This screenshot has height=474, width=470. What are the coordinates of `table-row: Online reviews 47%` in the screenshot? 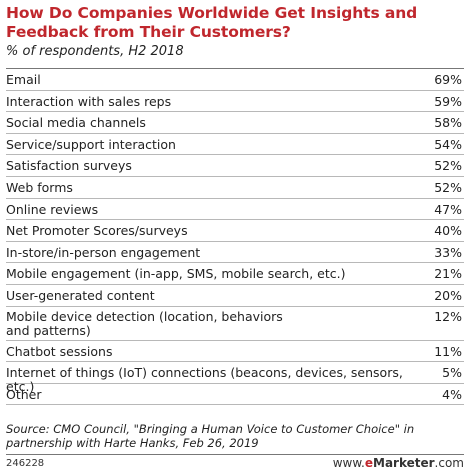 It's located at (235, 210).